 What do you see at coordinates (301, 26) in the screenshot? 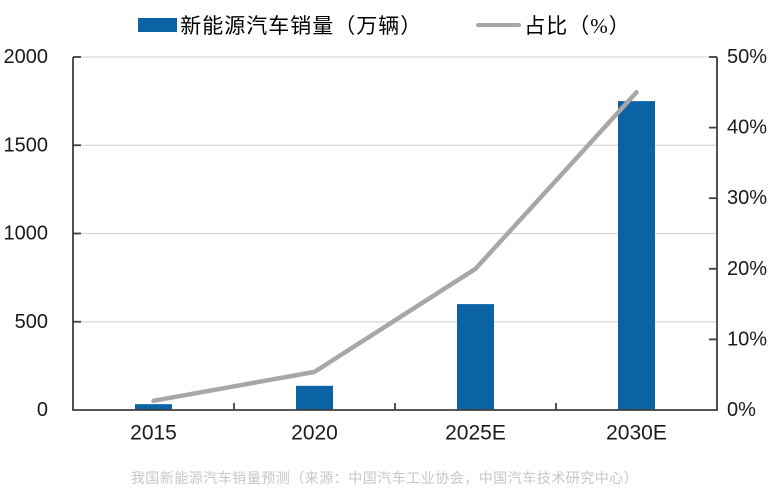
I see `legend-sales-label: 新能源汽车销量（万辆）` at bounding box center [301, 26].